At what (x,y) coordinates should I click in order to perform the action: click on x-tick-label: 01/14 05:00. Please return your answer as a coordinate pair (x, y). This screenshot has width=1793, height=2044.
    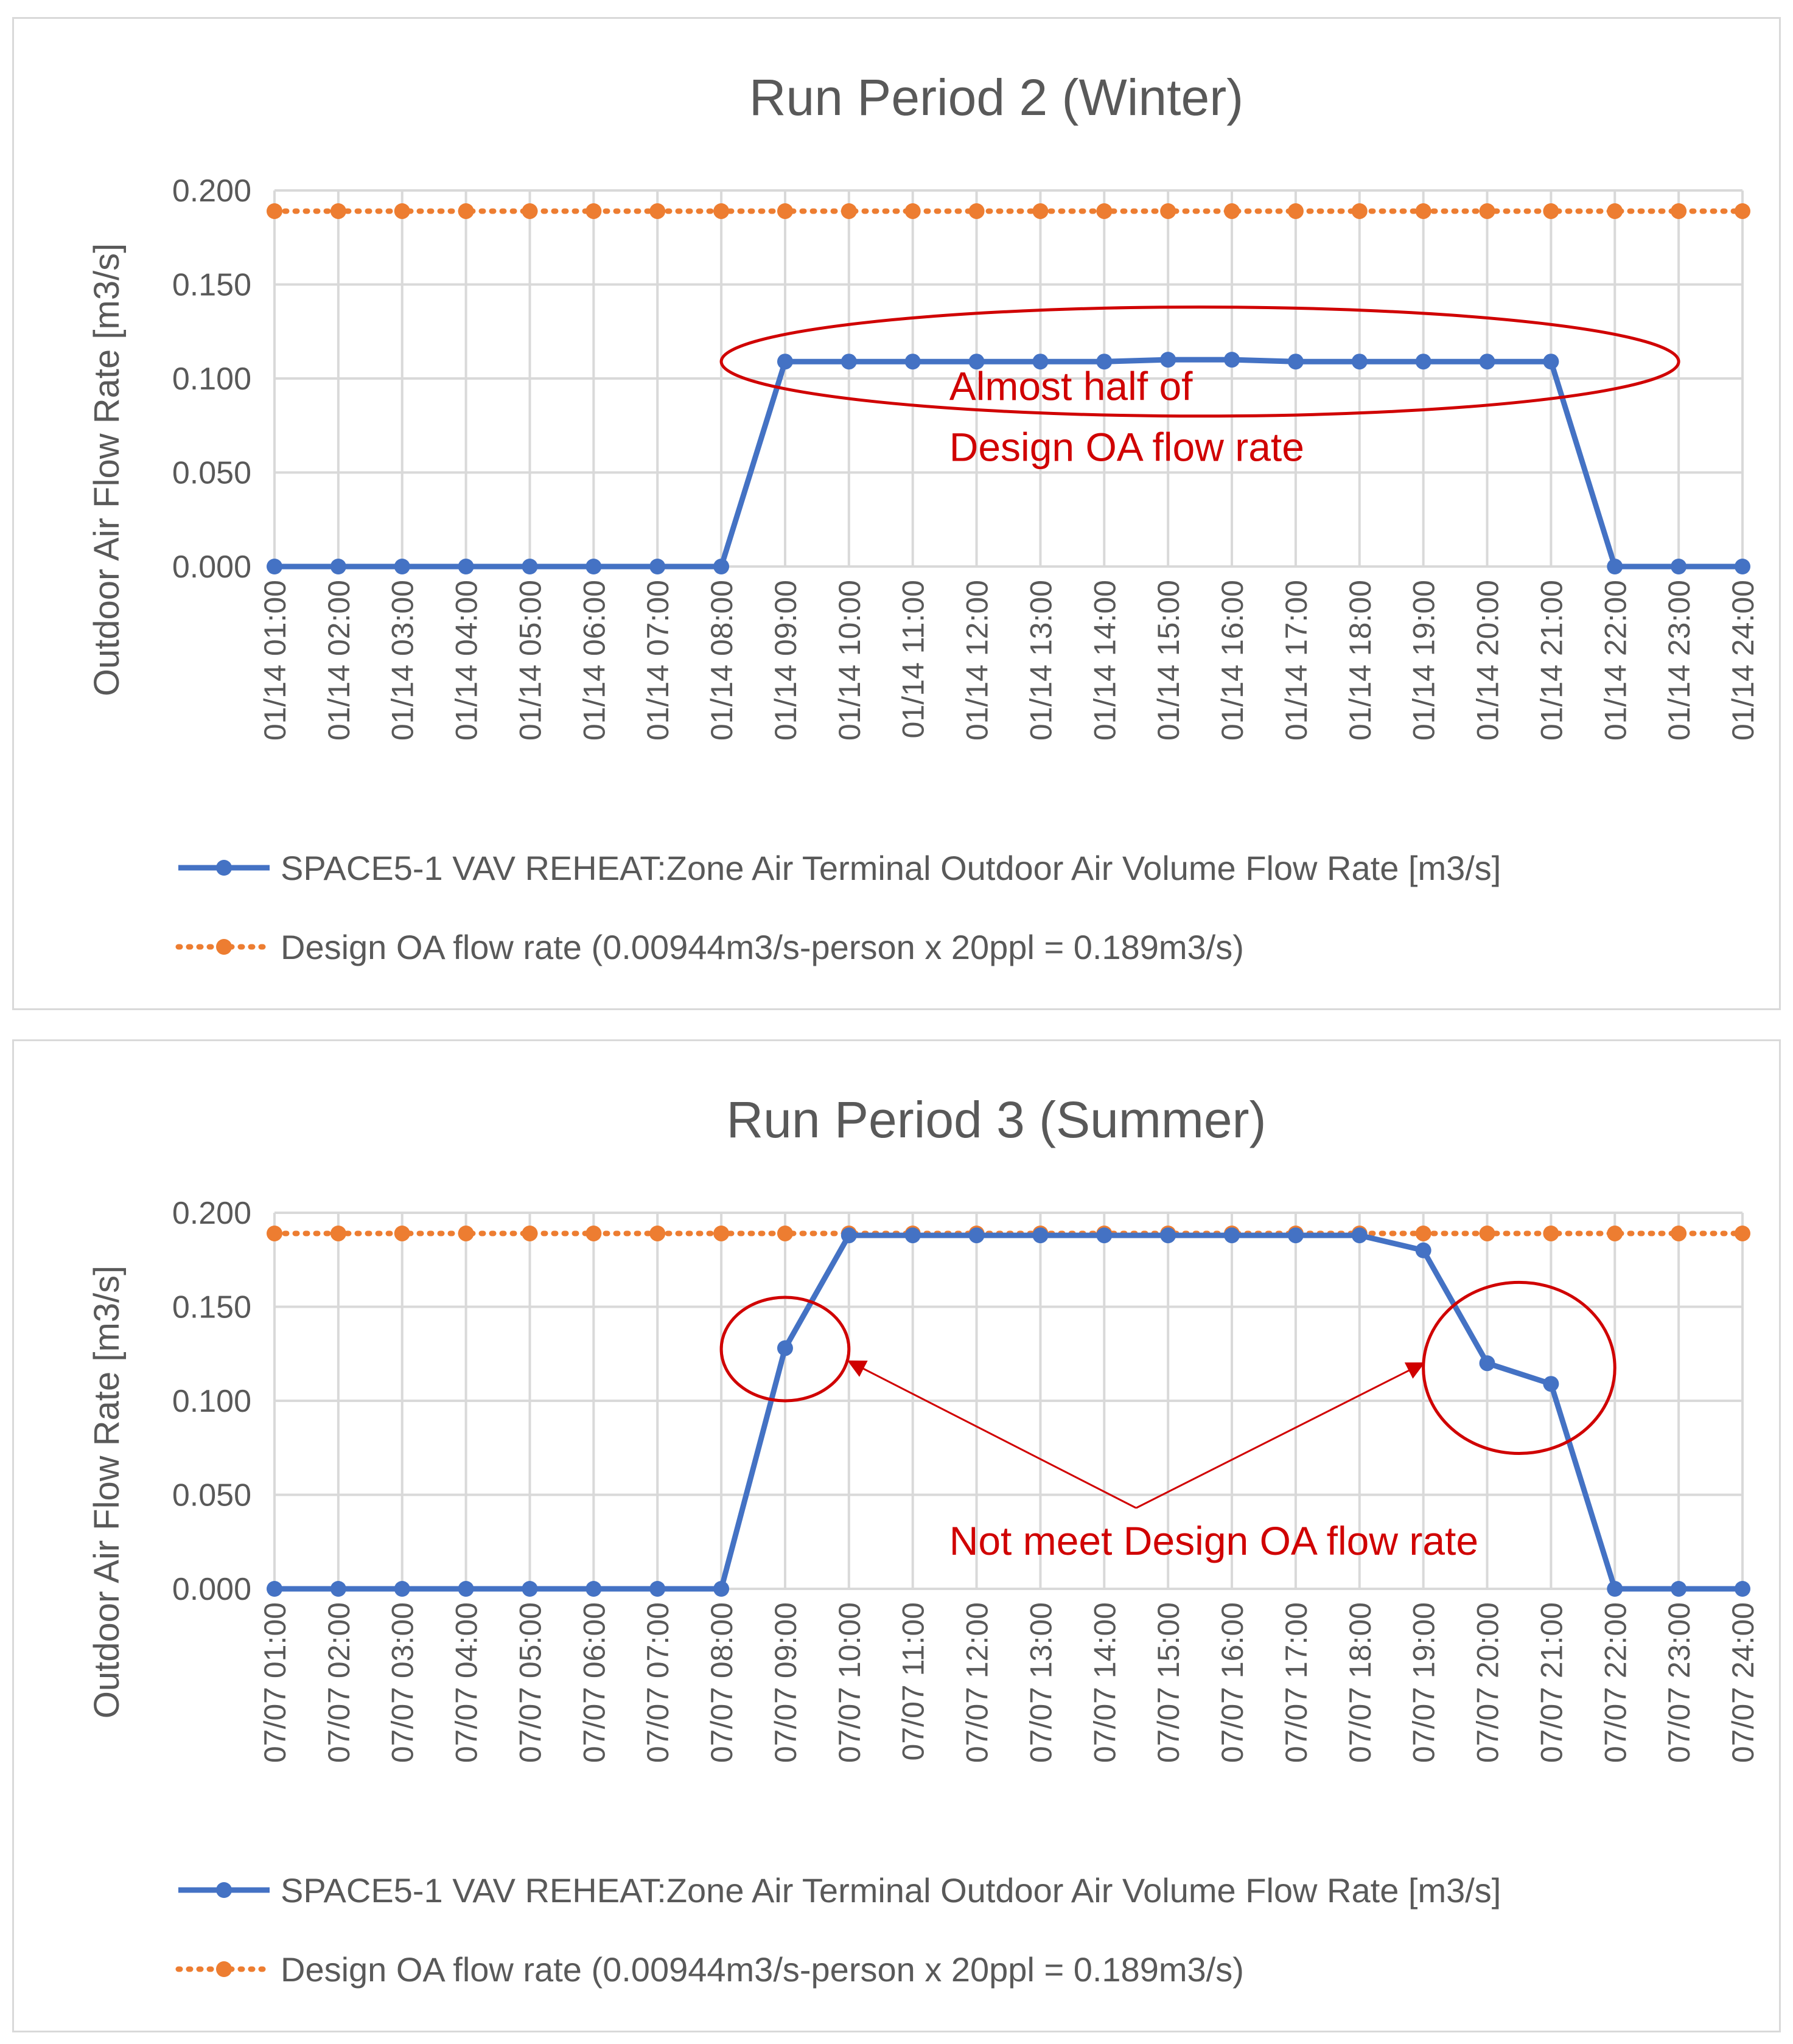
    Looking at the image, I should click on (530, 660).